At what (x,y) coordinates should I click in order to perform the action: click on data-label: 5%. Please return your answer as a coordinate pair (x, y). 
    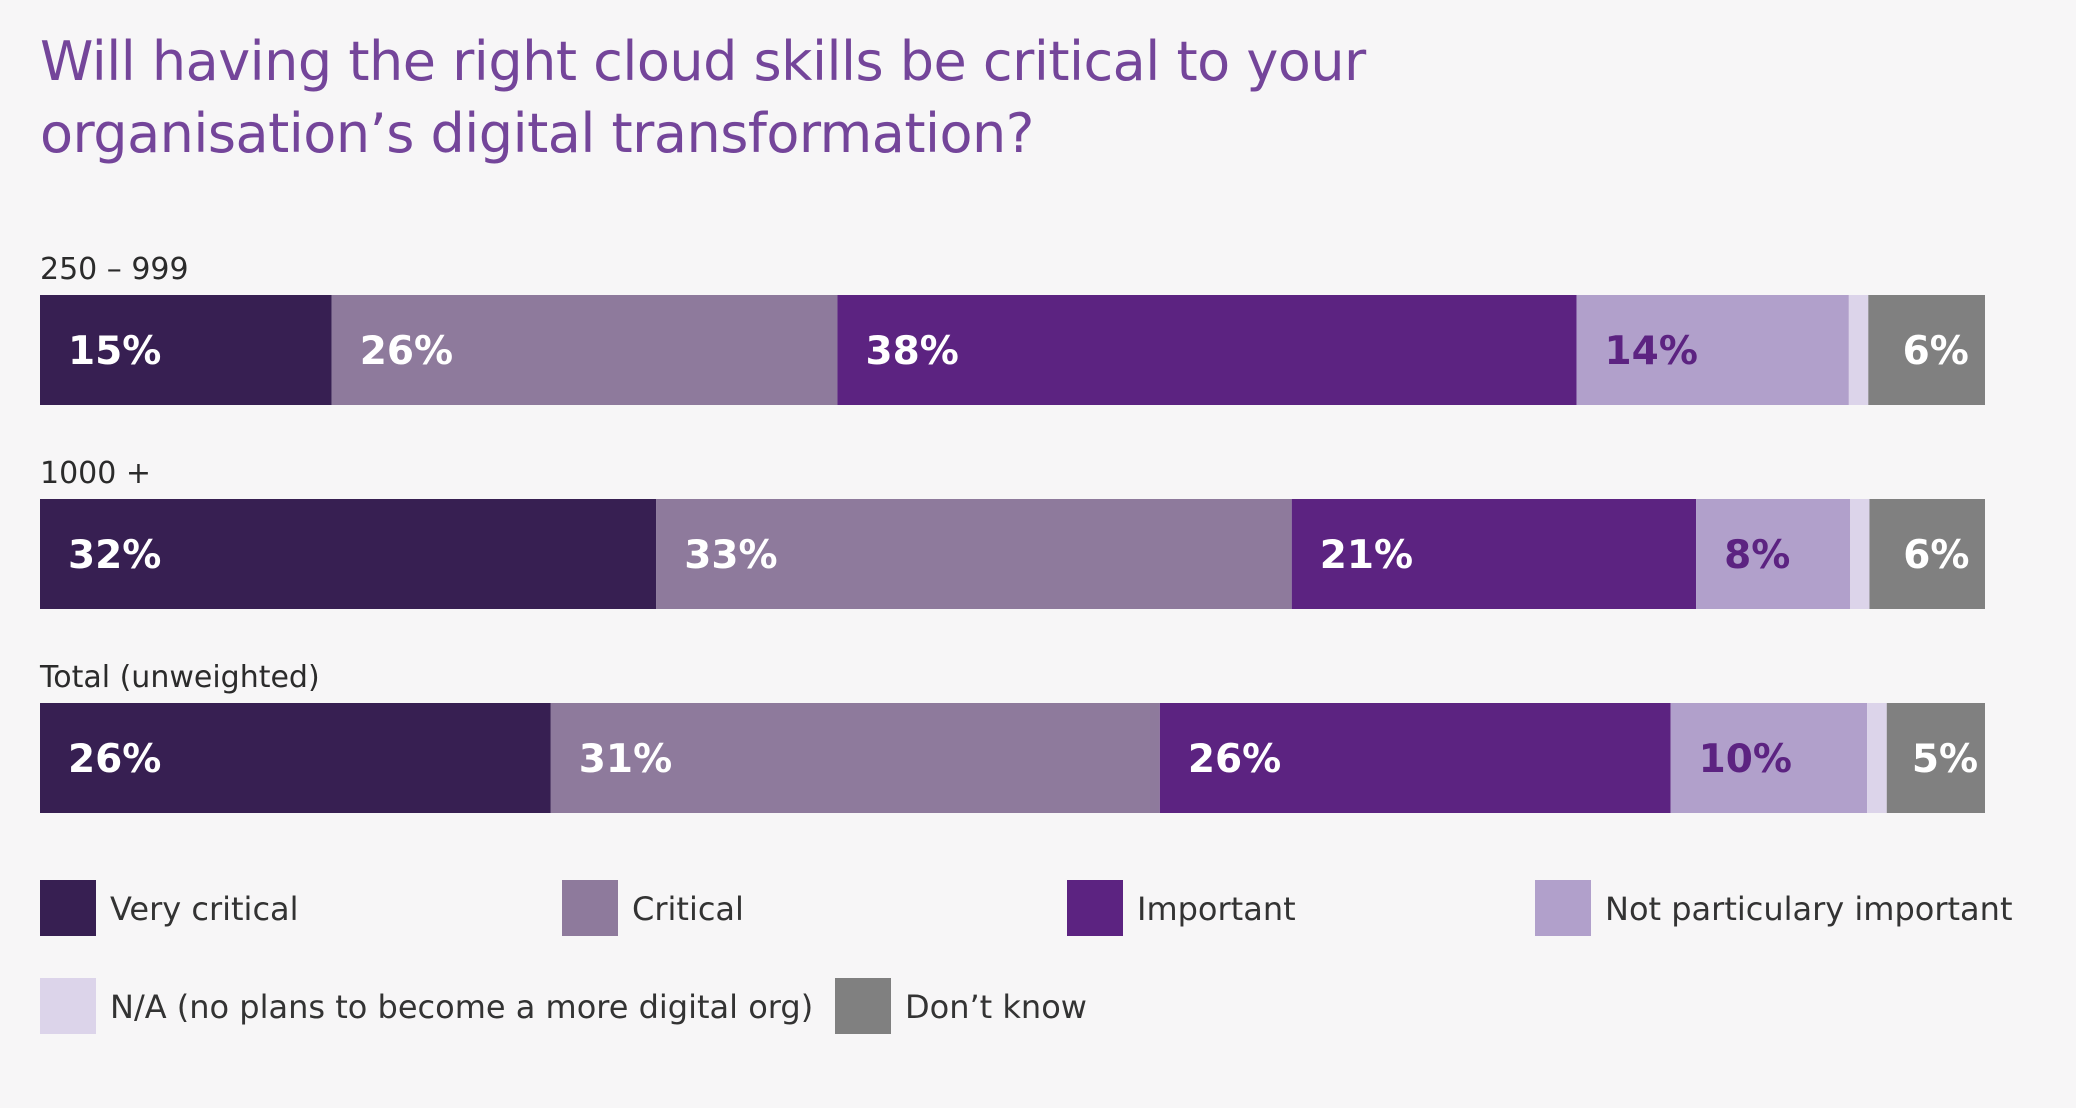
    Looking at the image, I should click on (1945, 759).